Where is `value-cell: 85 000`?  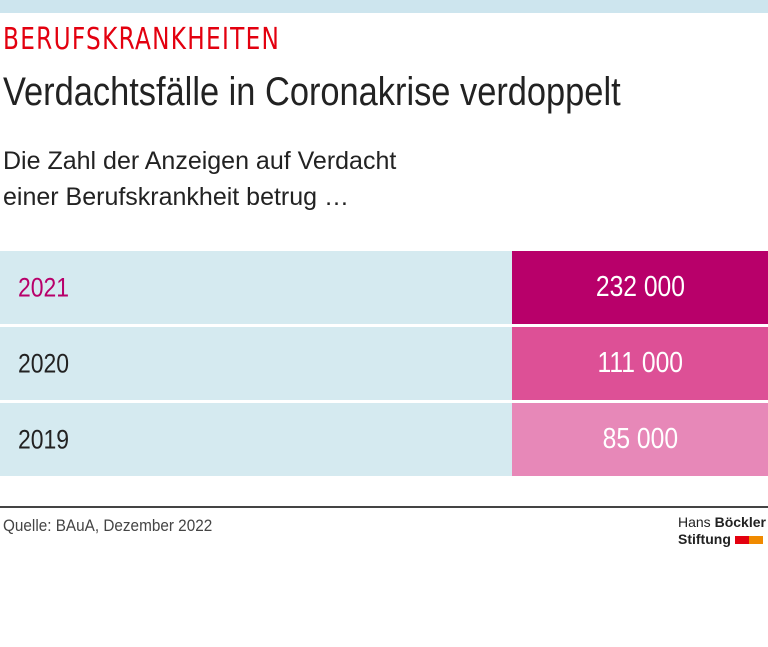 value-cell: 85 000 is located at coordinates (640, 439).